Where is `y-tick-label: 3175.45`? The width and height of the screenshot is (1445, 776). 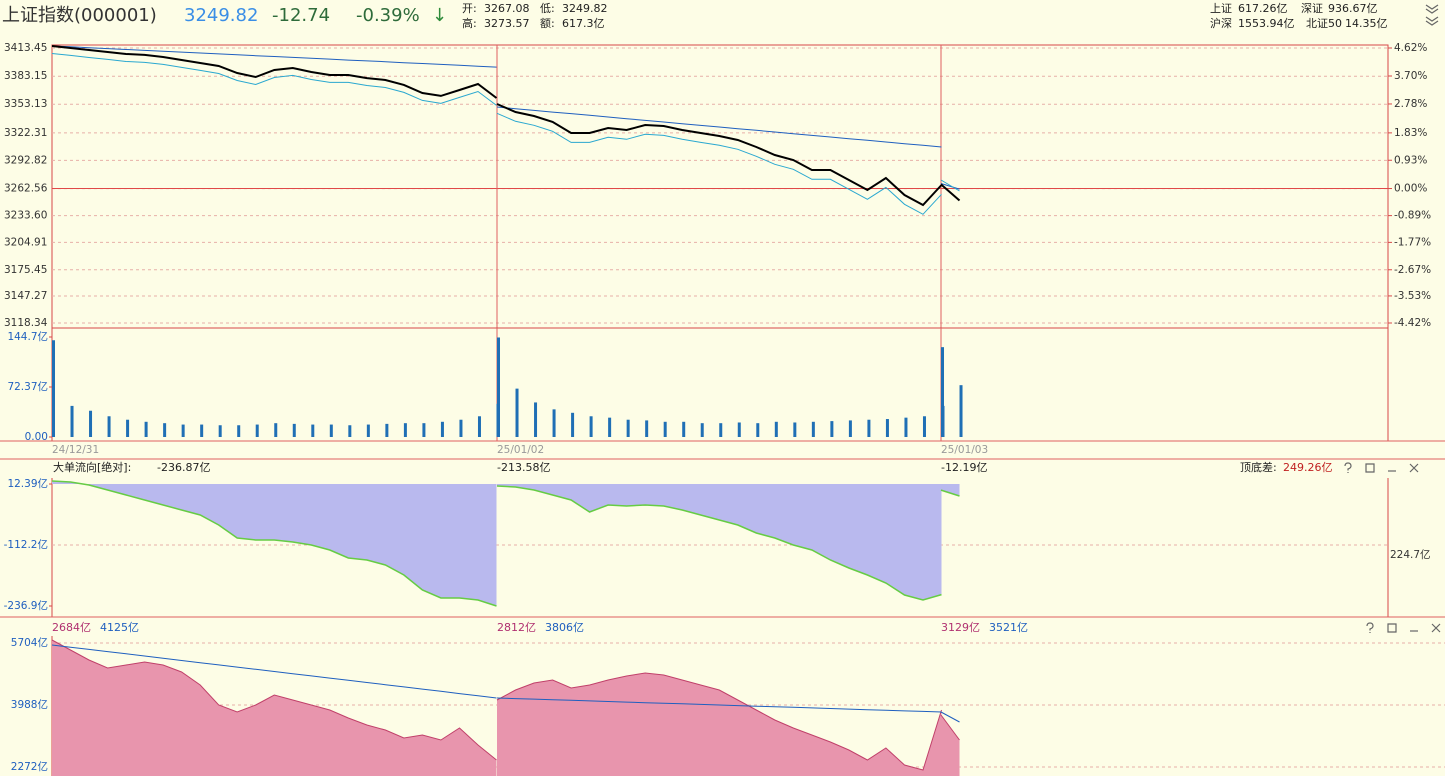 y-tick-label: 3175.45 is located at coordinates (25, 270).